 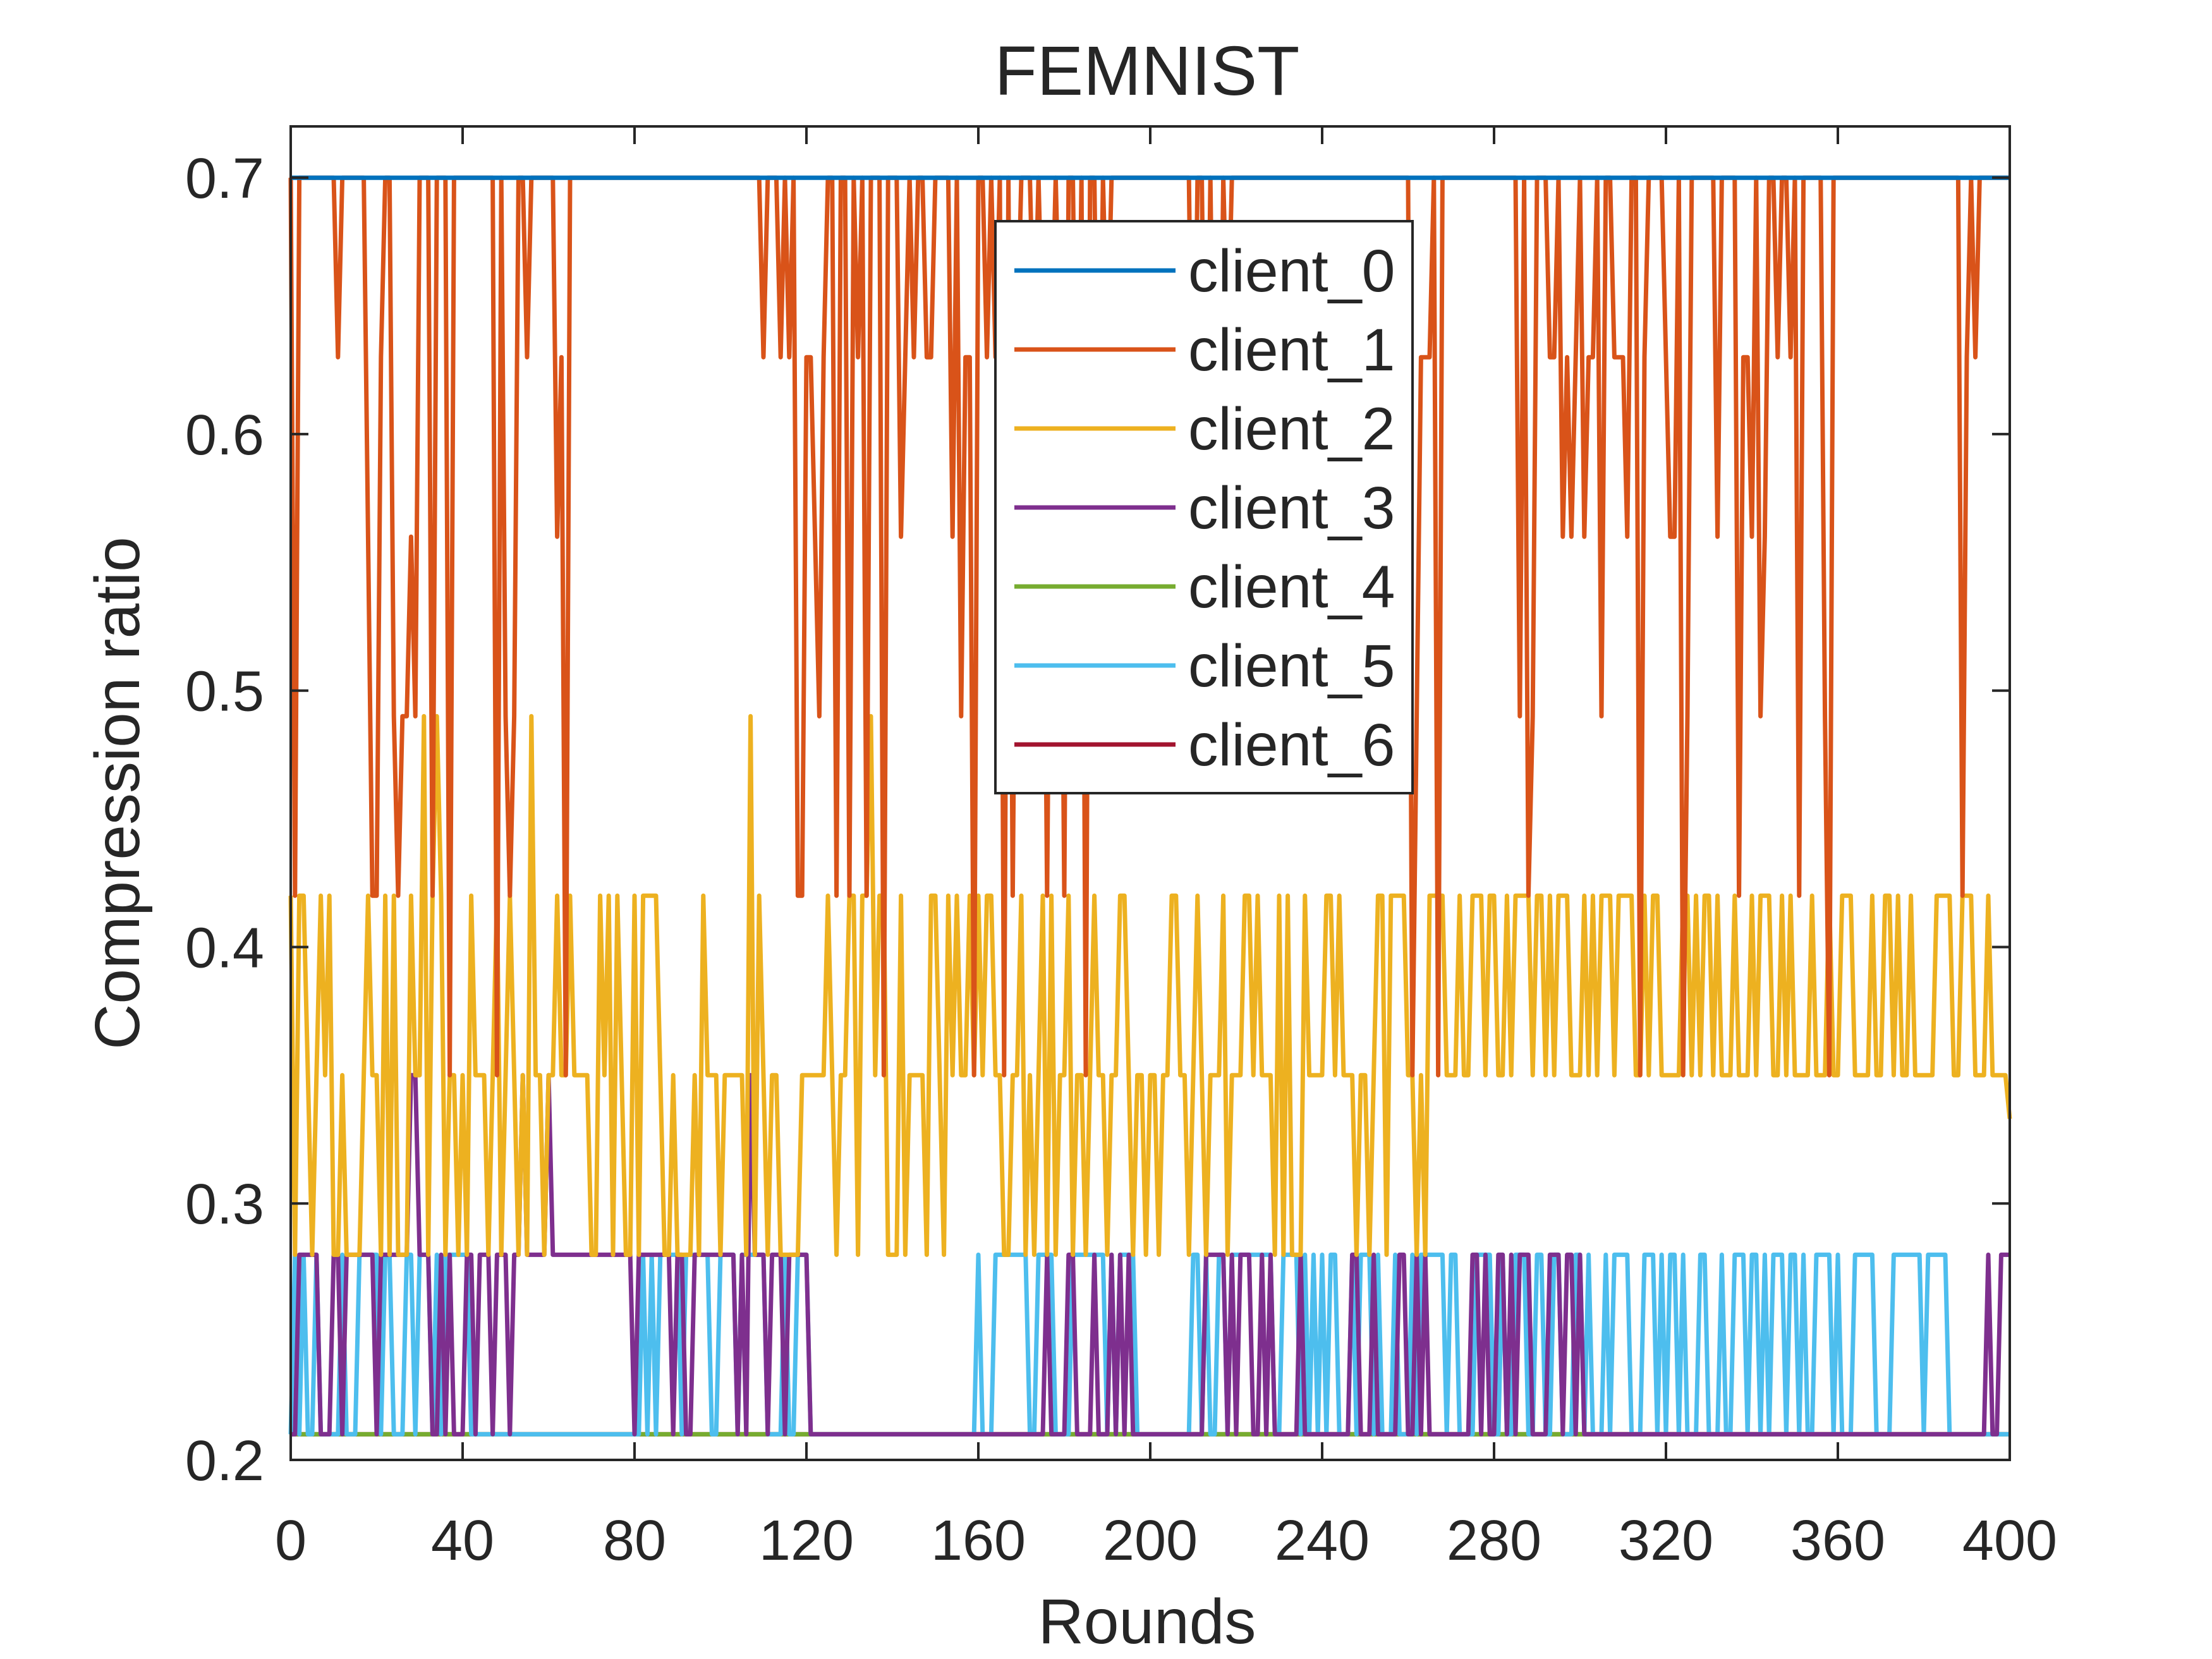 I want to click on x-tick-label: 280, so click(x=1494, y=1540).